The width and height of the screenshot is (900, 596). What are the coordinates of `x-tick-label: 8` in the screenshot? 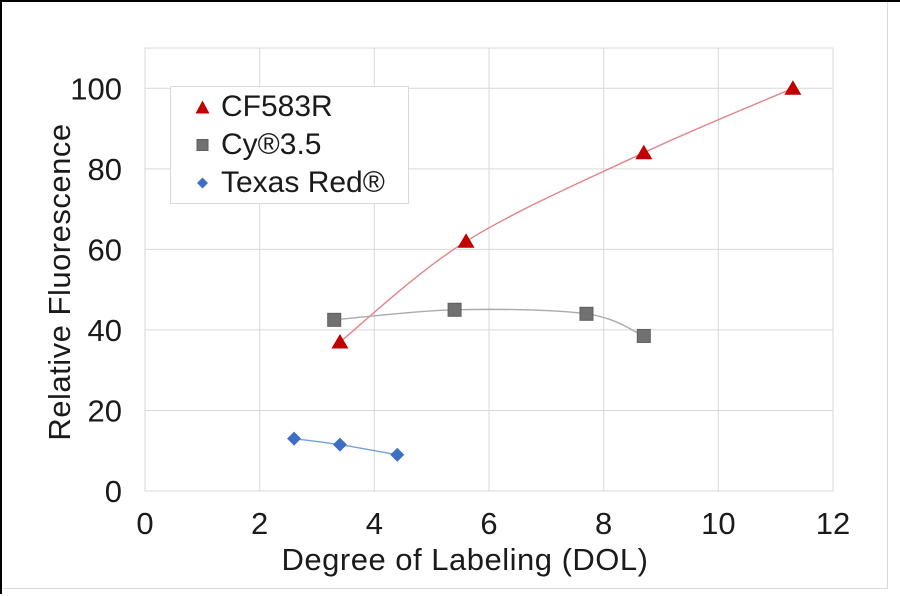 It's located at (603, 523).